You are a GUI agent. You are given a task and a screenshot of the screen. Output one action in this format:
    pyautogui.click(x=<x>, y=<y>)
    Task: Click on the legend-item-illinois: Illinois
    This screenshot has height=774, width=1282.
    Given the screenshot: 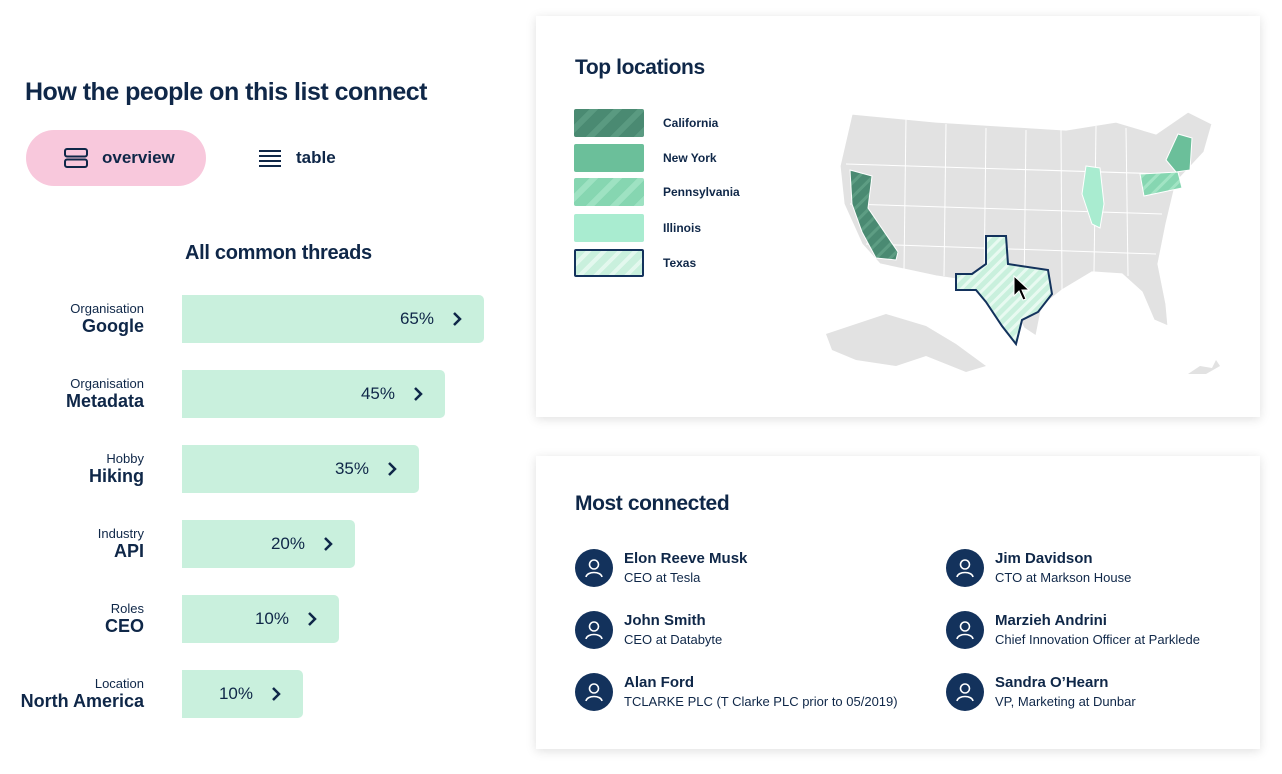 What is the action you would take?
    pyautogui.click(x=637, y=228)
    